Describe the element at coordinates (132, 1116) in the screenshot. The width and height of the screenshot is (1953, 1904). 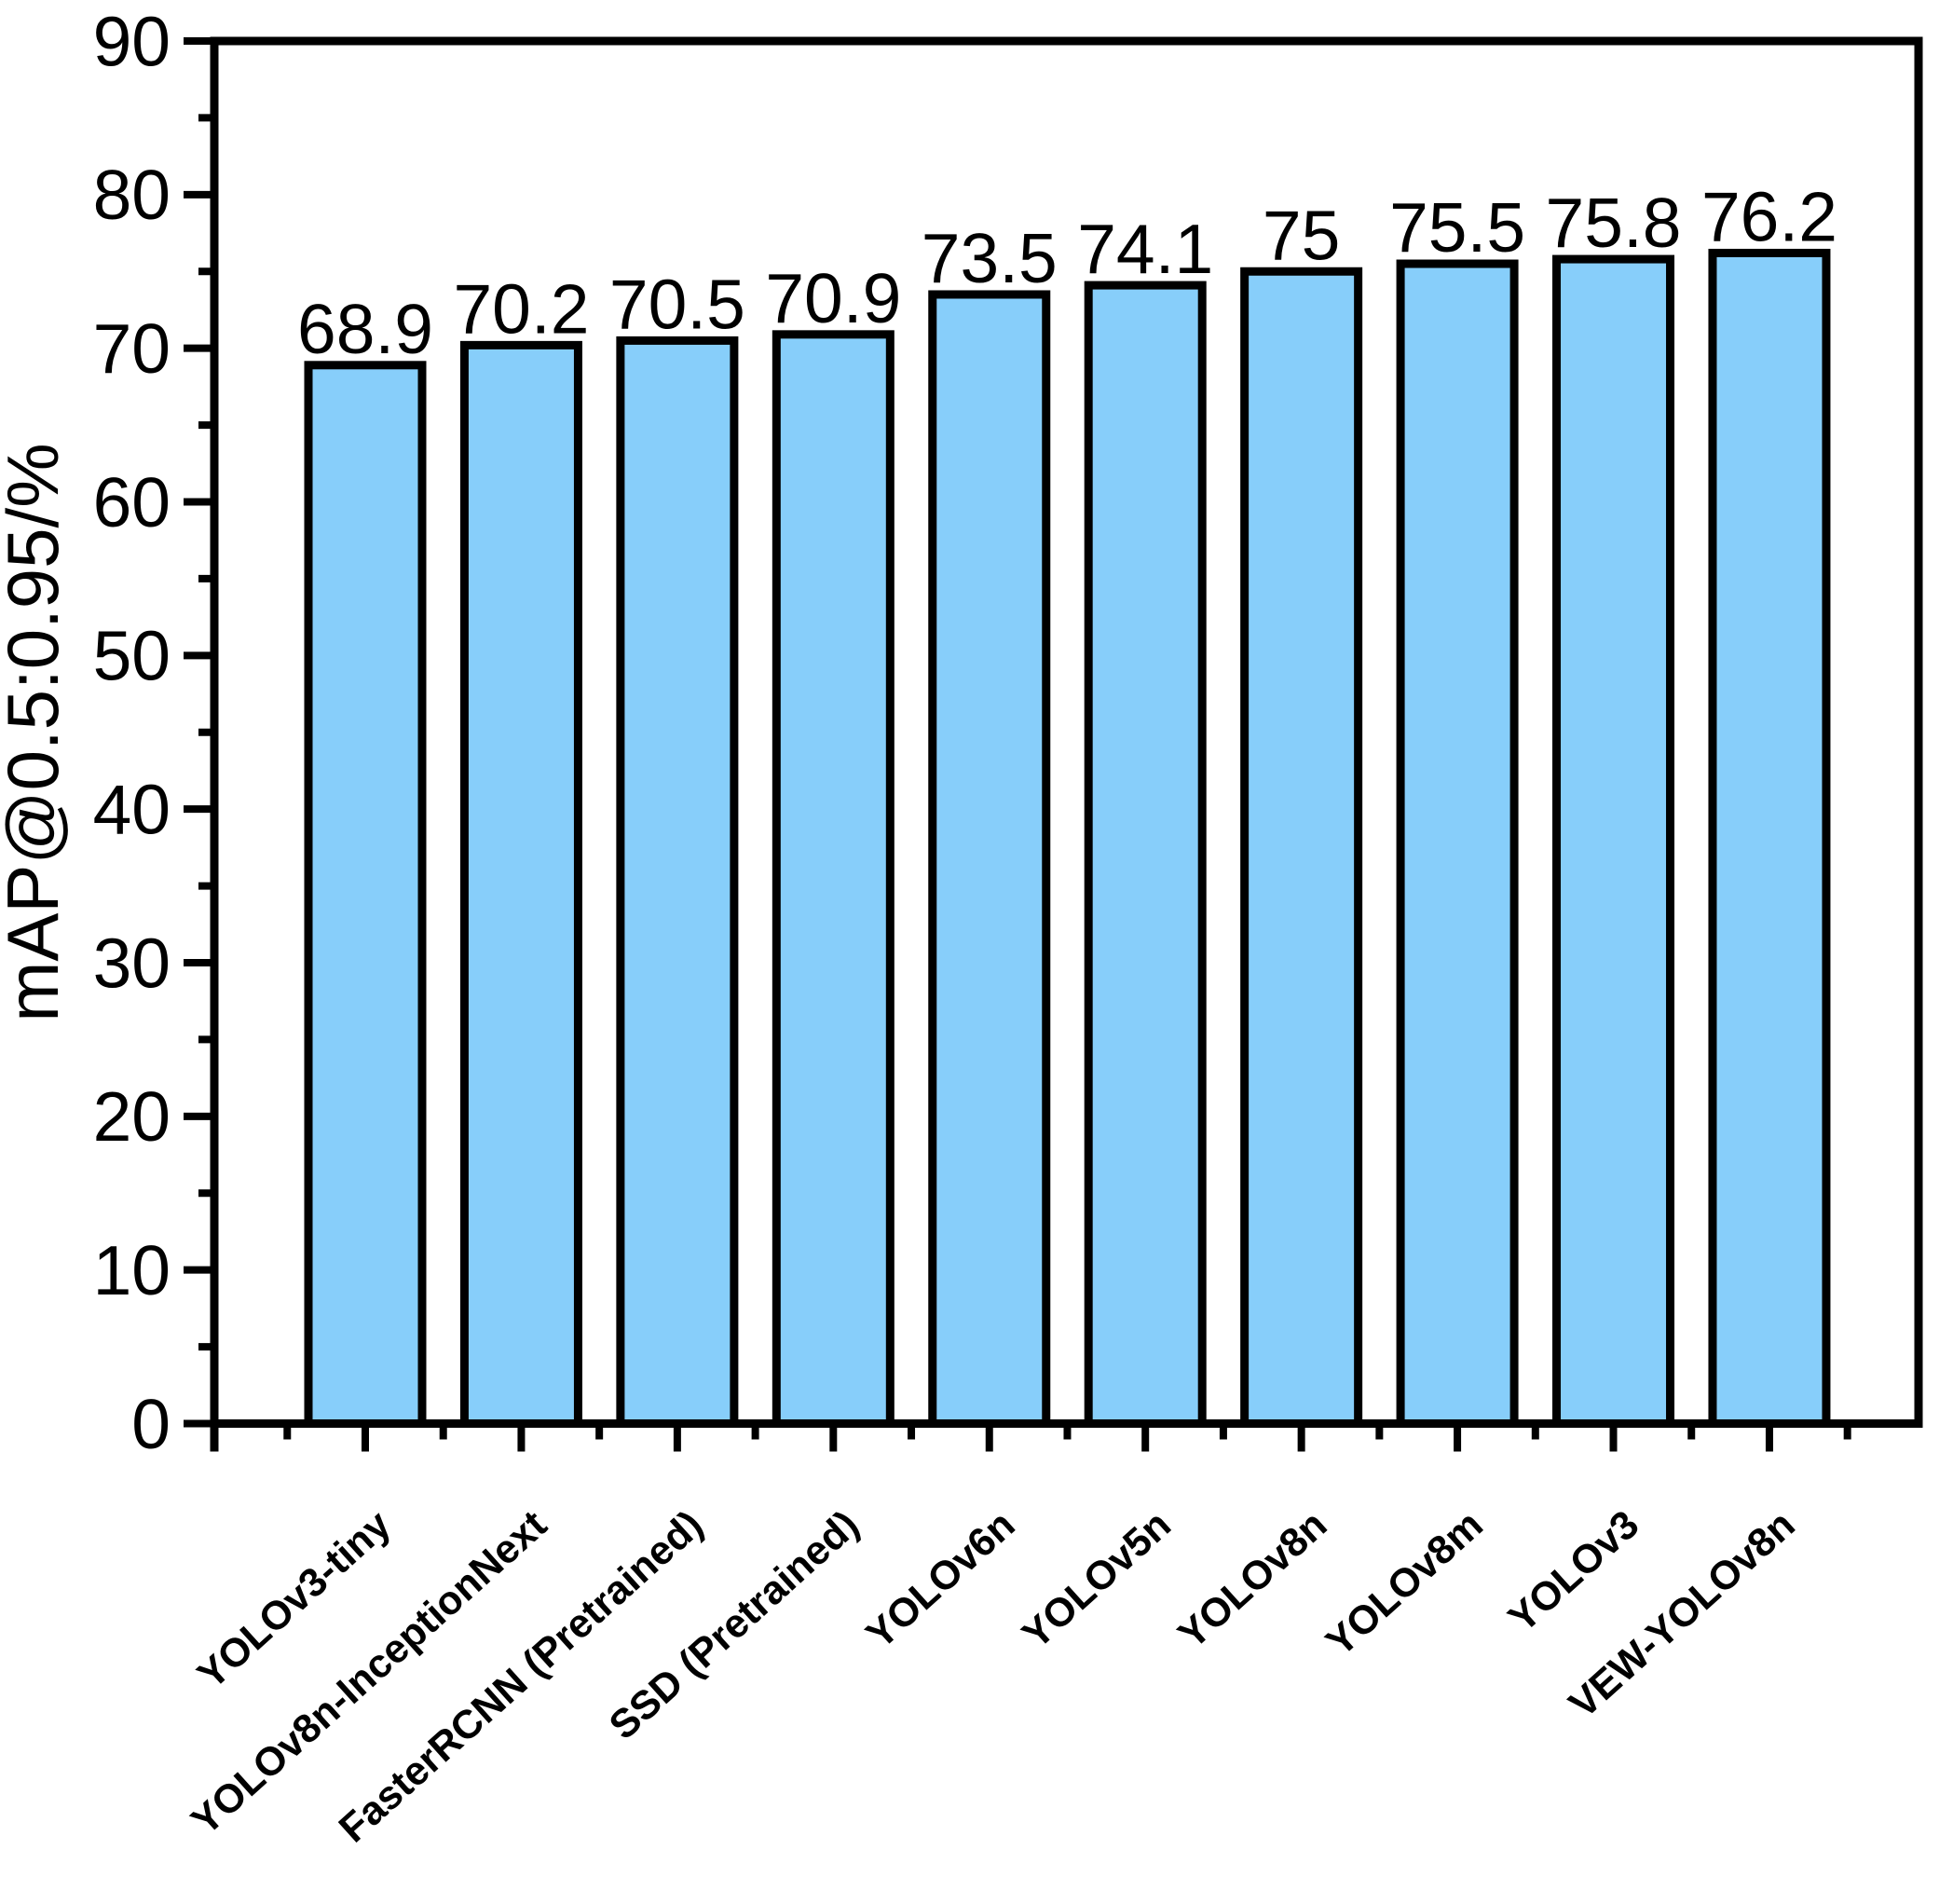
I see `y-axis-tick-label: 20` at that location.